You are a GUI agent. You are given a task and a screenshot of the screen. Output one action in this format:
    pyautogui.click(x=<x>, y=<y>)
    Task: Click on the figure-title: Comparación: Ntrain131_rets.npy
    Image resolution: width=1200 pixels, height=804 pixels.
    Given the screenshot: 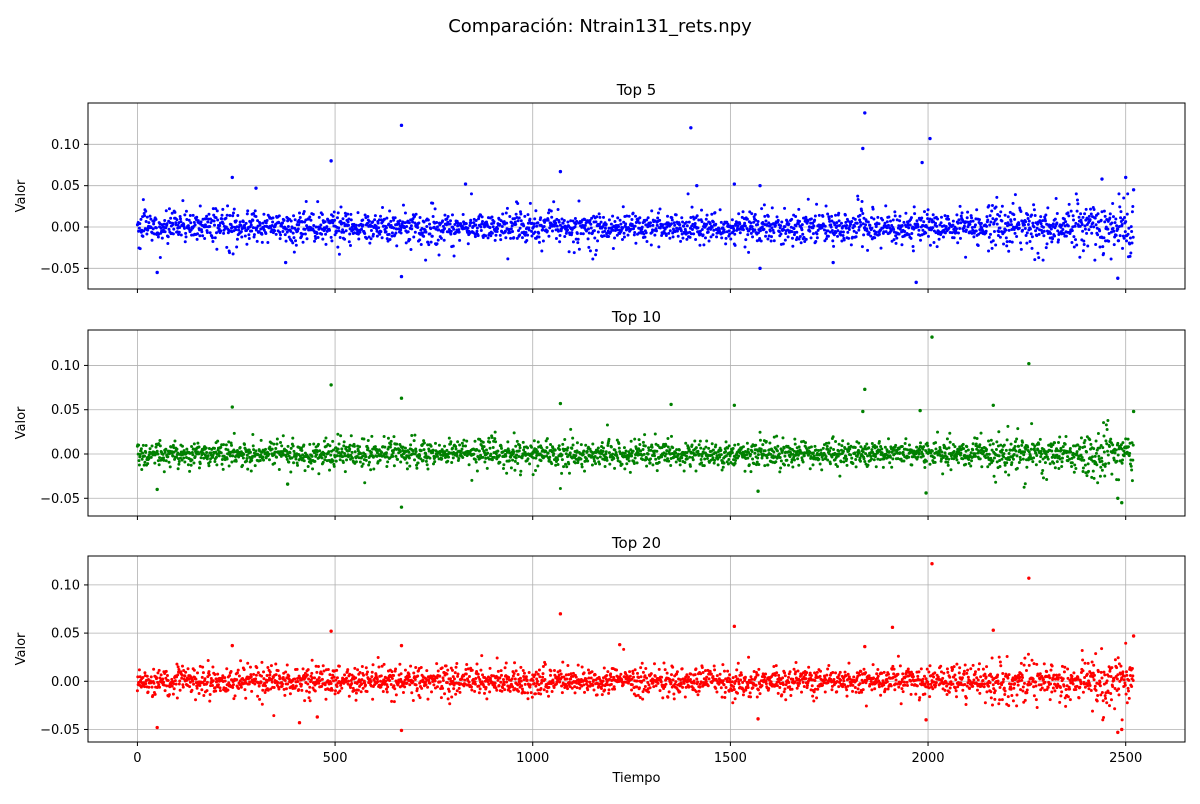 What is the action you would take?
    pyautogui.click(x=600, y=26)
    